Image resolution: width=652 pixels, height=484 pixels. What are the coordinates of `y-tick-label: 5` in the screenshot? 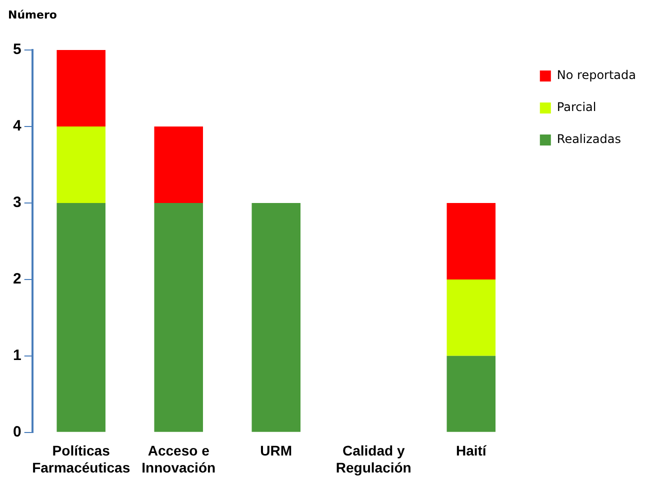 It's located at (17, 49).